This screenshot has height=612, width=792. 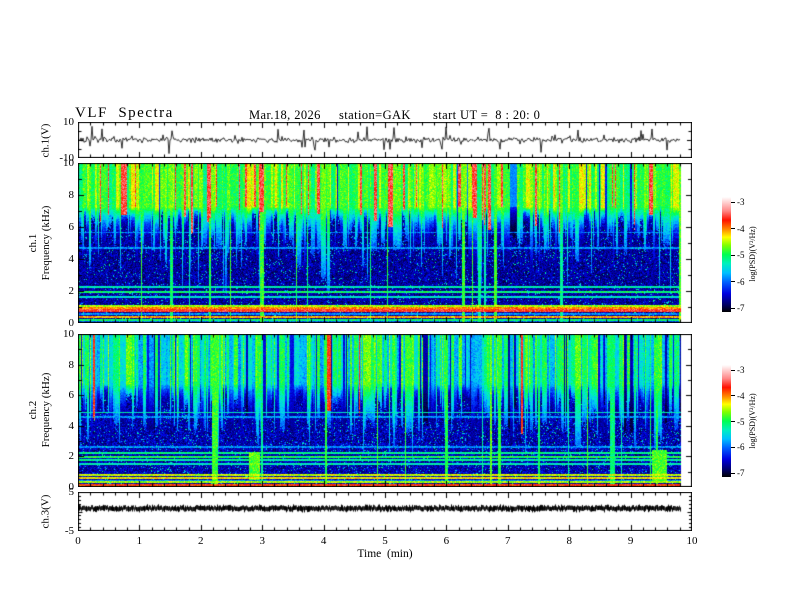 What do you see at coordinates (71, 456) in the screenshot?
I see `spec2-freq-tick-label: 2` at bounding box center [71, 456].